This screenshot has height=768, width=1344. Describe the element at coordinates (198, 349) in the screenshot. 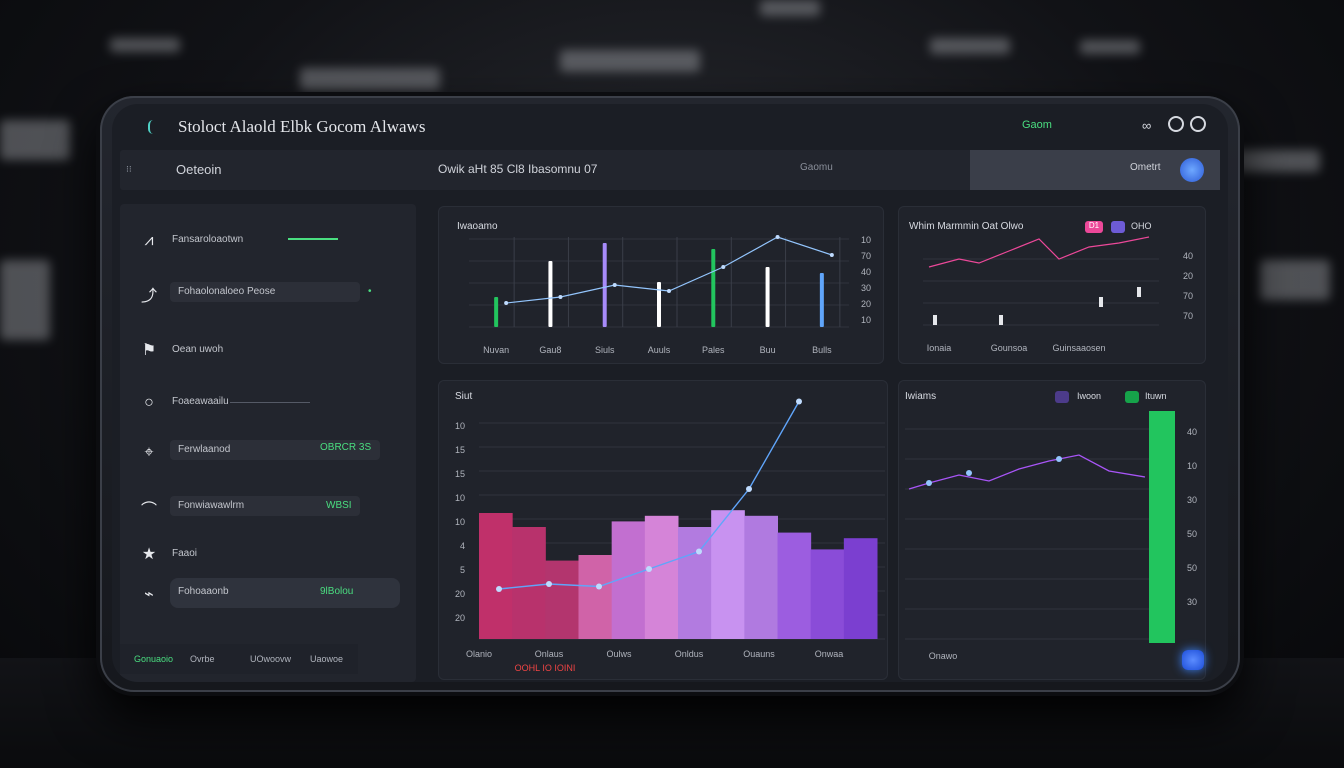

I see `sidebar-item-label: Oean uwoh` at that location.